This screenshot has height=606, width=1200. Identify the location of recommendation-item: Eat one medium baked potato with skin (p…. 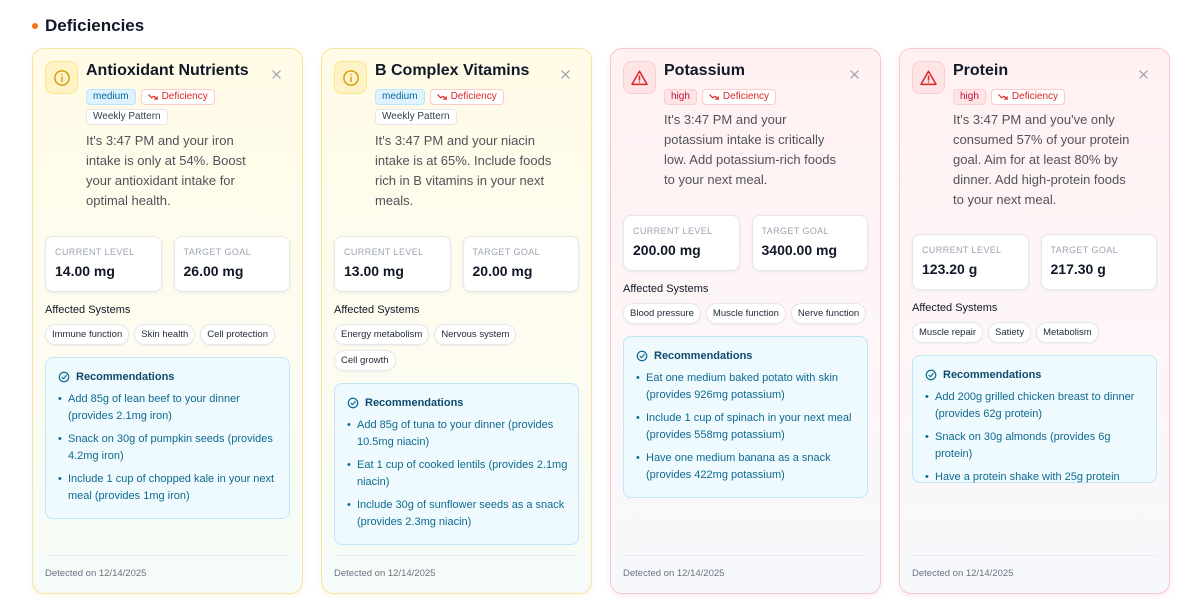
(746, 387).